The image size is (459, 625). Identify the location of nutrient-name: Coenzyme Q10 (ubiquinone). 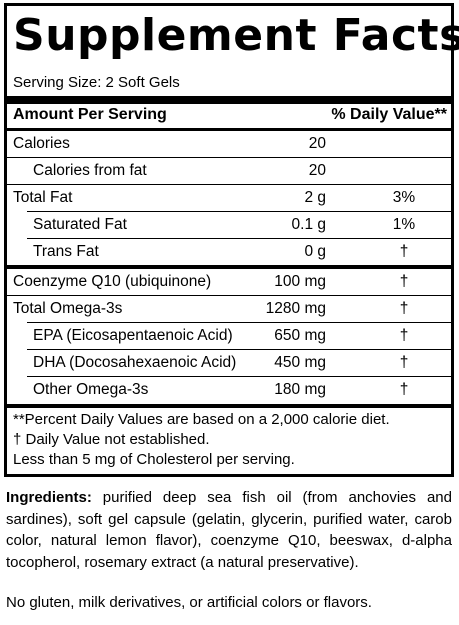
(112, 281).